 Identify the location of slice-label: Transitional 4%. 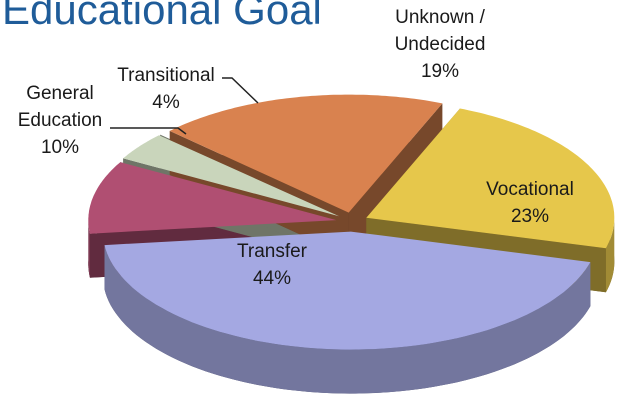
(166, 89).